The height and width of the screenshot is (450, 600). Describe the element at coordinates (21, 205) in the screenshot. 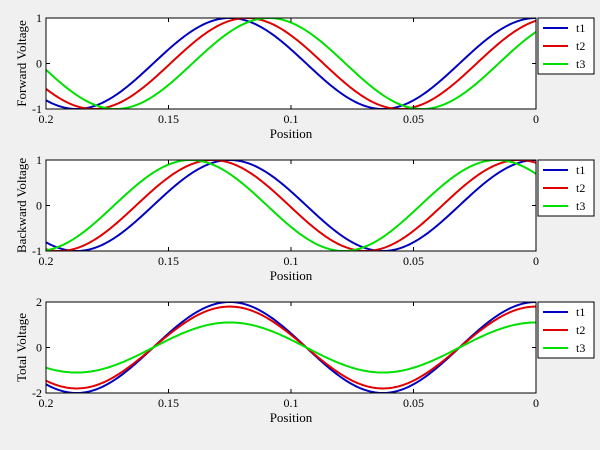

I see `y-axis-label: Backward Voltage` at that location.